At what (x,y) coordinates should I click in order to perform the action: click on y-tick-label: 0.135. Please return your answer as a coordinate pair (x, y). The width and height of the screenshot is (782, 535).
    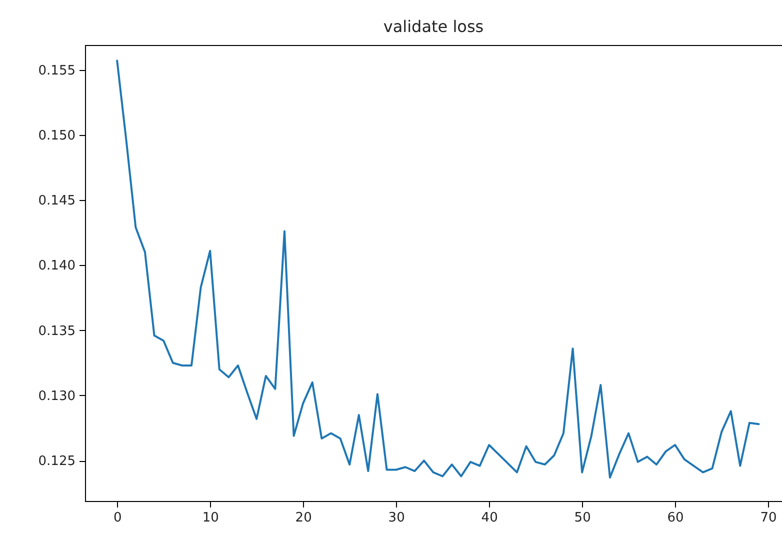
    Looking at the image, I should click on (57, 331).